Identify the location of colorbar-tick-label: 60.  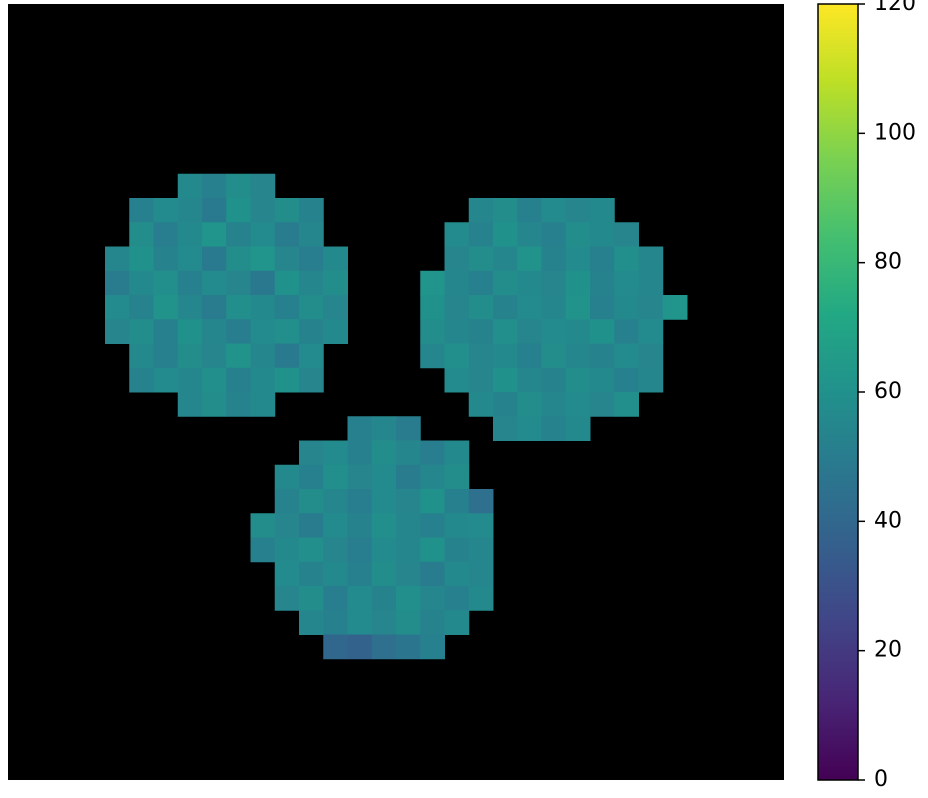
(888, 391).